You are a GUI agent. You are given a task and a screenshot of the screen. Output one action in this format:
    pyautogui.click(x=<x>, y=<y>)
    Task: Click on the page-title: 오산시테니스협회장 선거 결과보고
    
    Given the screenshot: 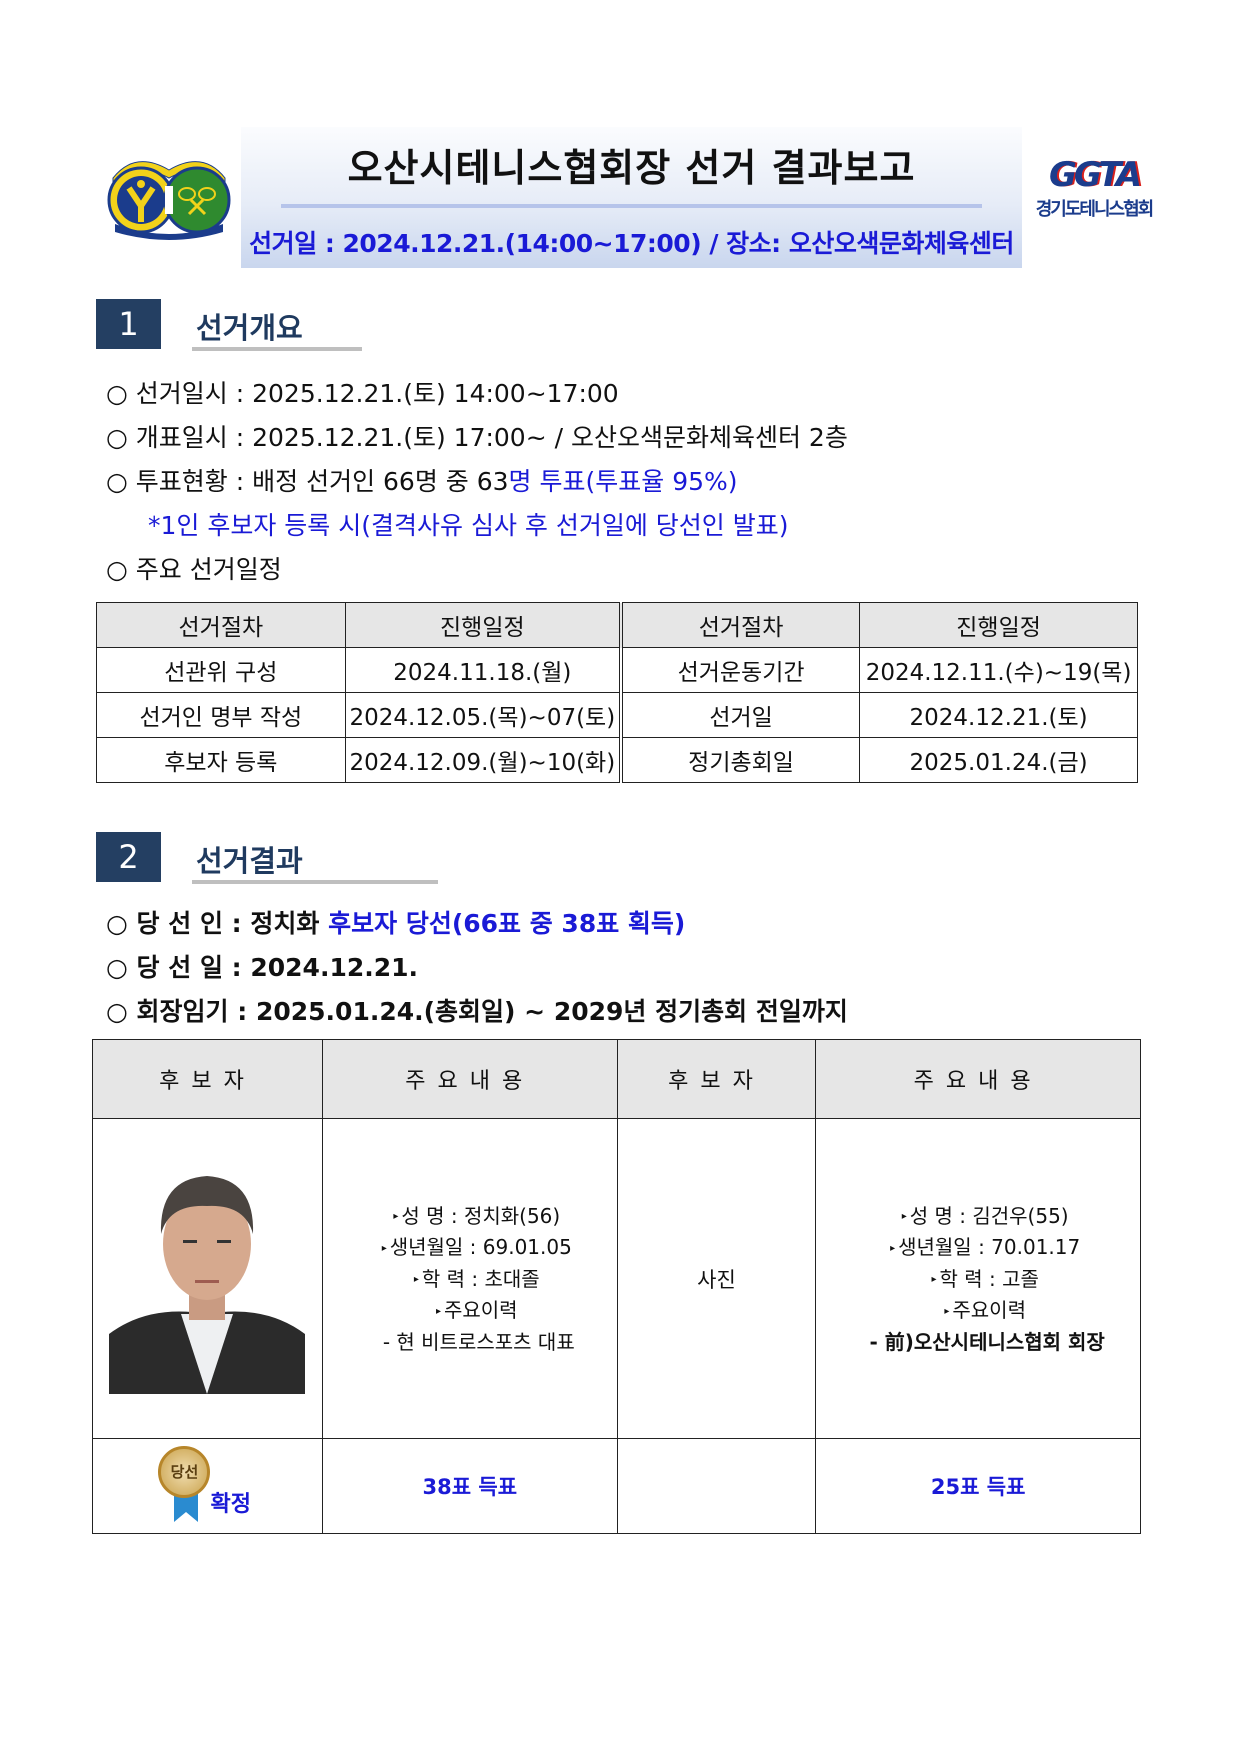 What is the action you would take?
    pyautogui.click(x=631, y=168)
    